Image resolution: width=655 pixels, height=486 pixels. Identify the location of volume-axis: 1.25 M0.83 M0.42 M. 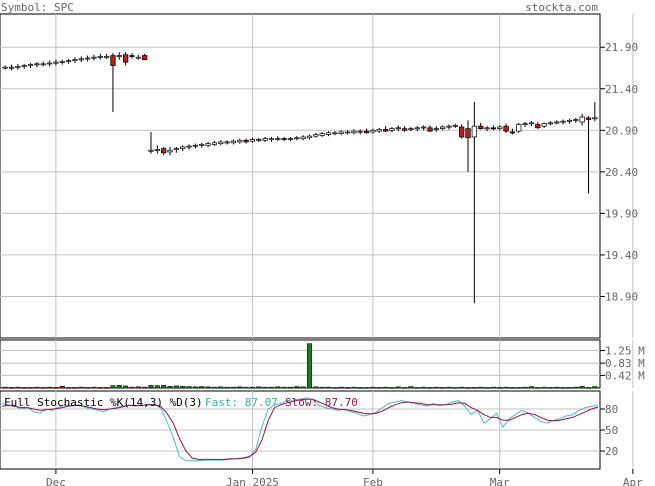
(622, 363).